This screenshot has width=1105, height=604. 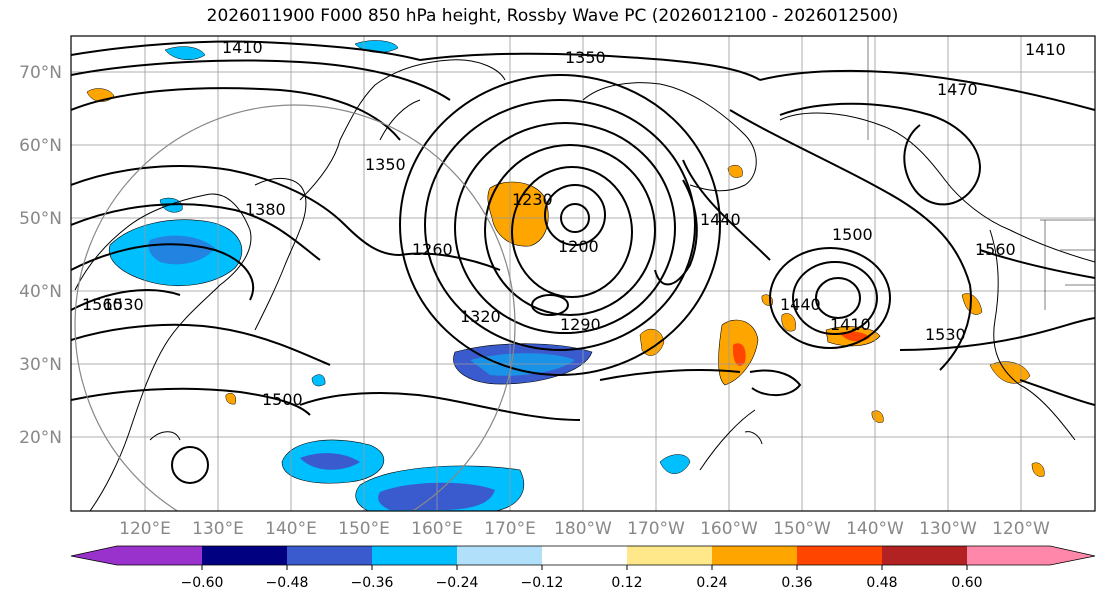 What do you see at coordinates (1021, 529) in the screenshot?
I see `lon-label: 120°W` at bounding box center [1021, 529].